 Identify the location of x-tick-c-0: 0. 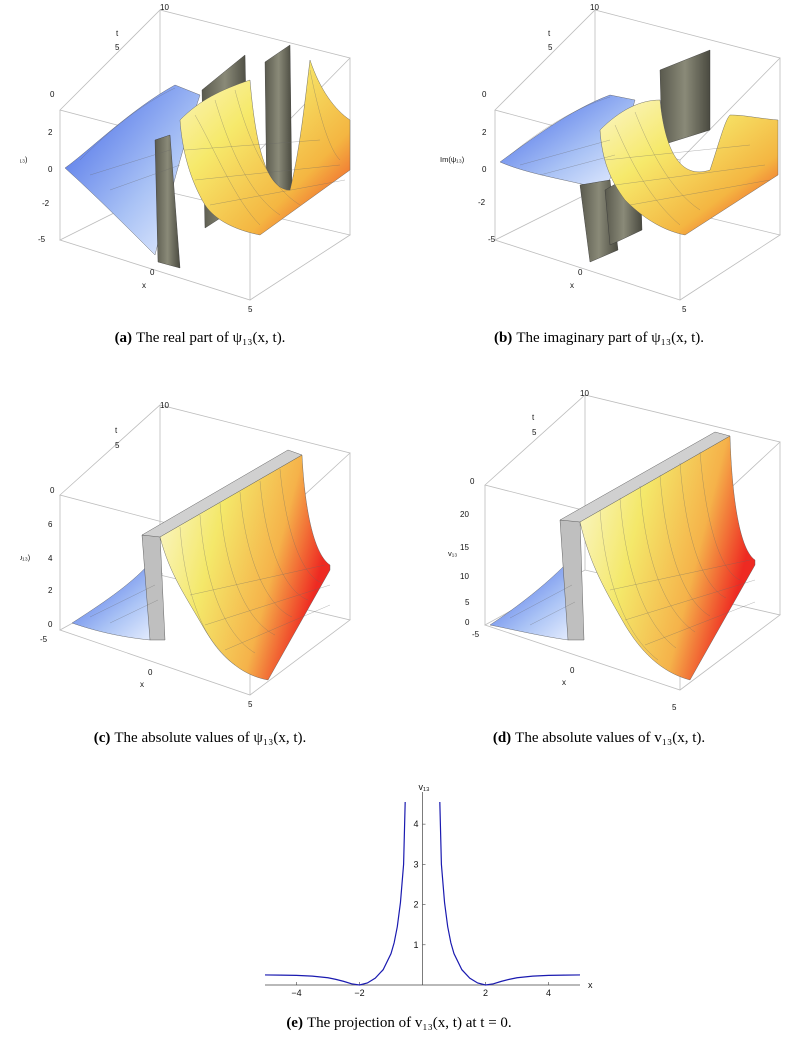
(150, 672).